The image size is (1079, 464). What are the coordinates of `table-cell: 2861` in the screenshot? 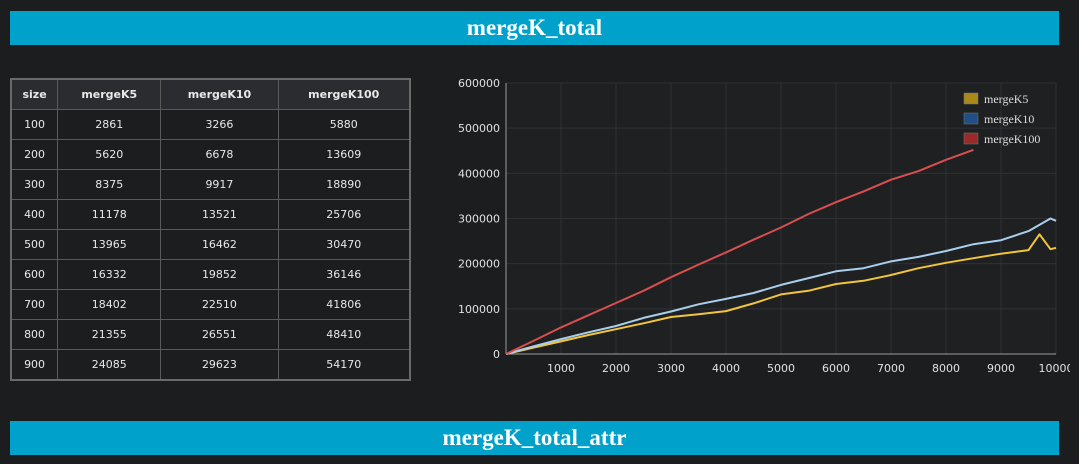 It's located at (109, 124).